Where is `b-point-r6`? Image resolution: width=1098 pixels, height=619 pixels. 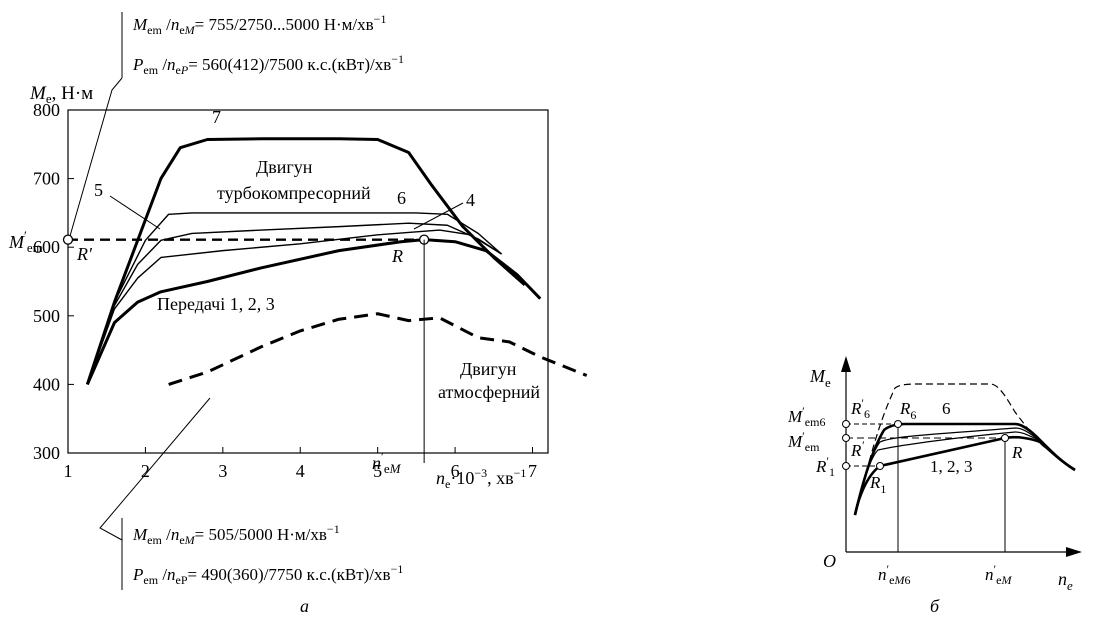
b-point-r6 is located at coordinates (898, 424).